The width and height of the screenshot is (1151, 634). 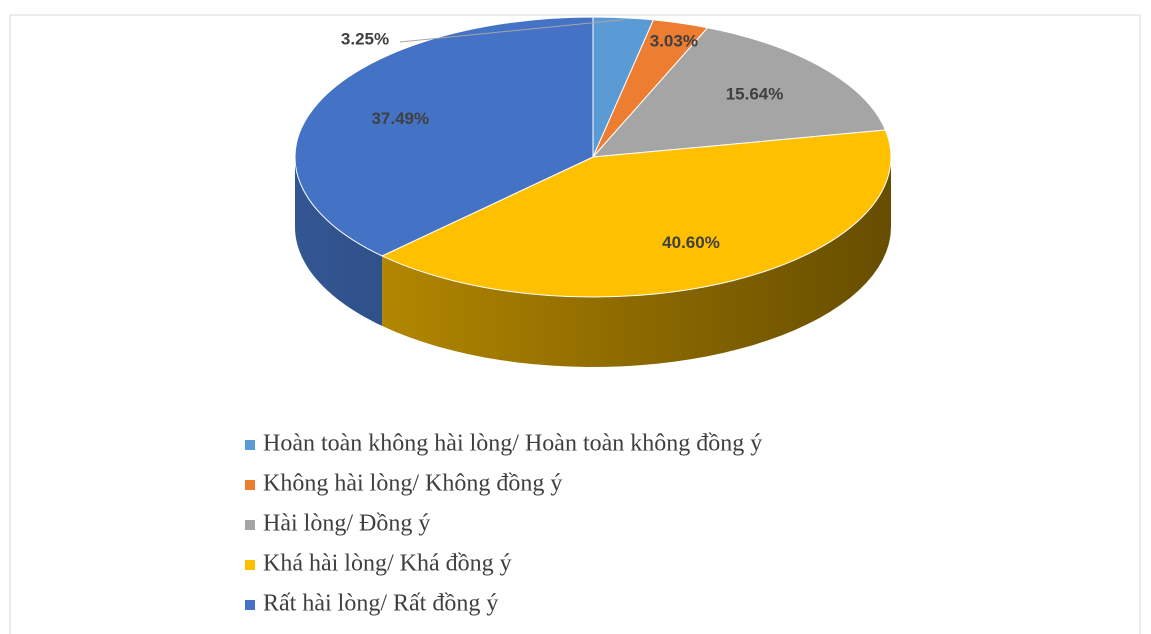 I want to click on data-label: 3.03%, so click(x=674, y=40).